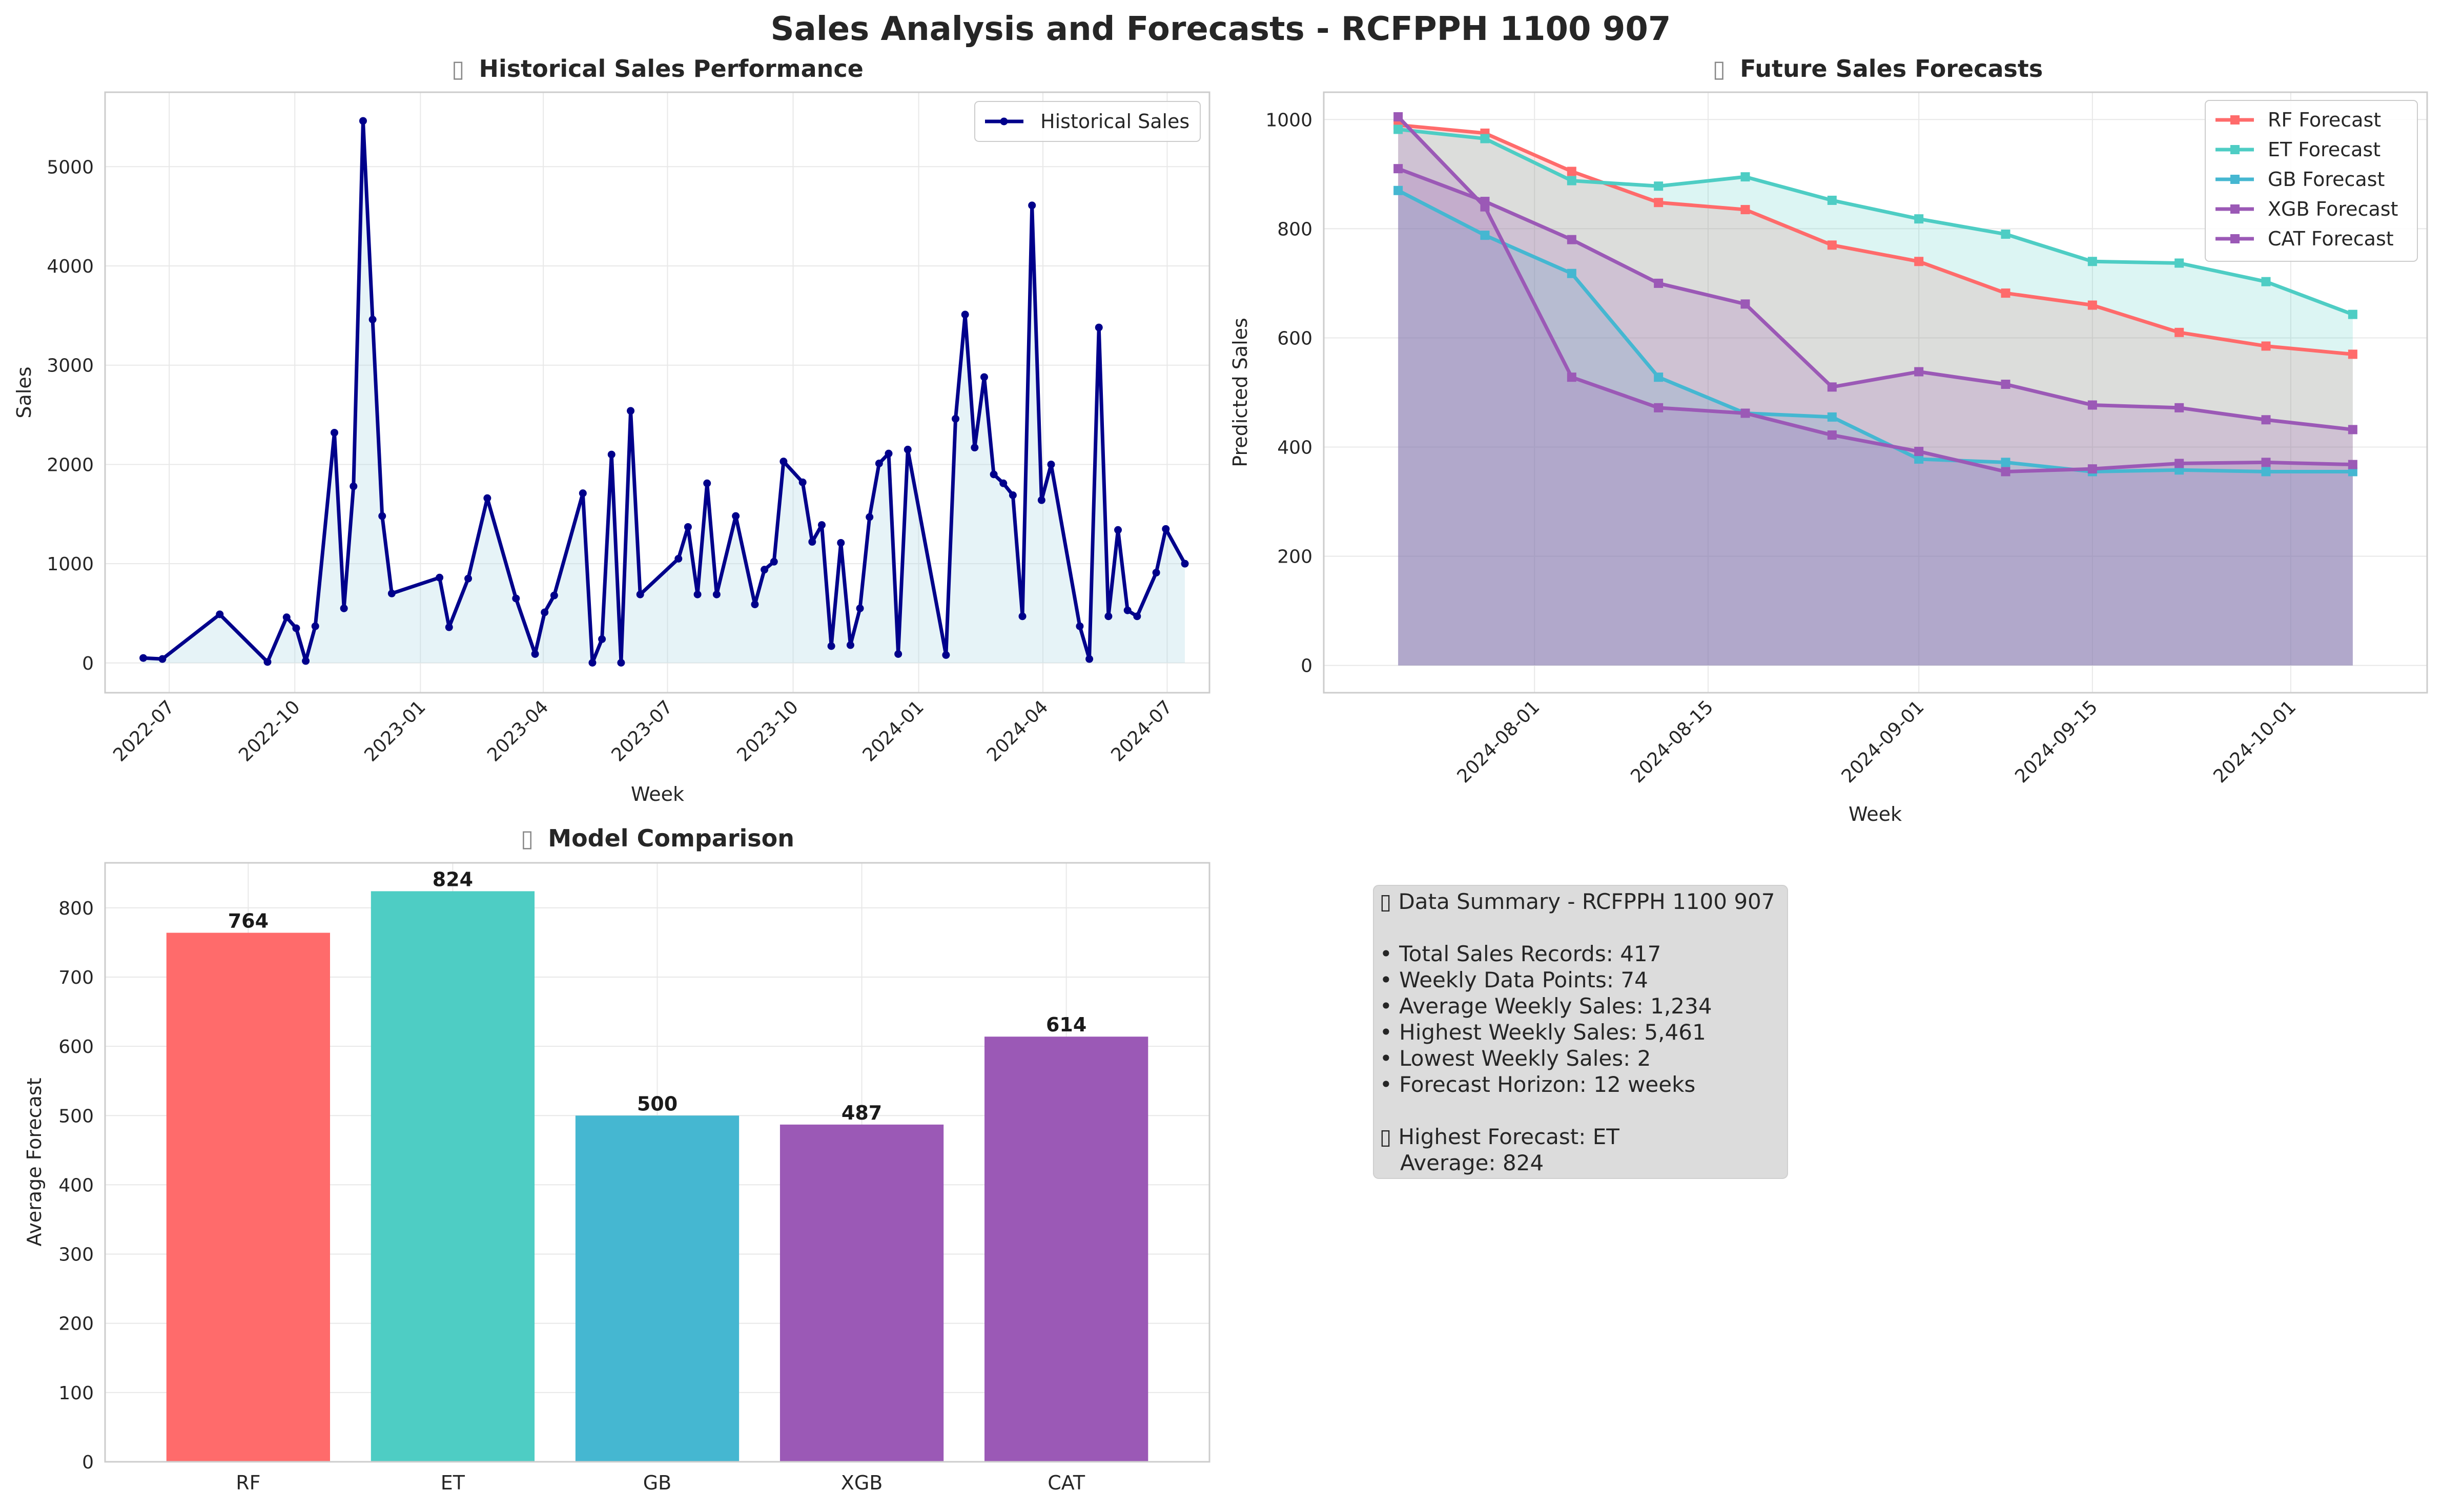 This screenshot has height=1512, width=2442. What do you see at coordinates (1141, 730) in the screenshot?
I see `x-tick-label: 2024-07` at bounding box center [1141, 730].